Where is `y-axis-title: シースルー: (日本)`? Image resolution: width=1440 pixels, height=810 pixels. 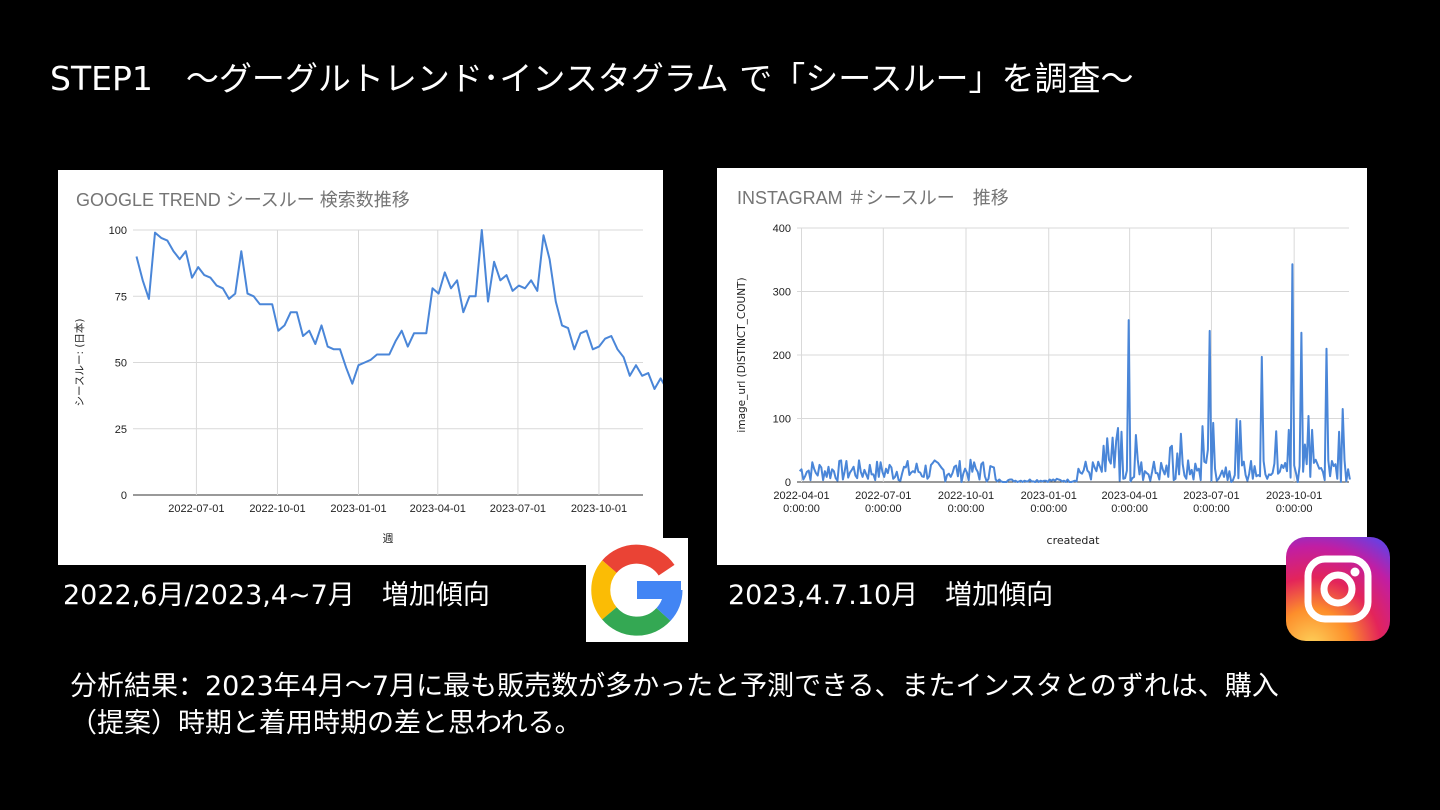 y-axis-title: シースルー: (日本) is located at coordinates (79, 362).